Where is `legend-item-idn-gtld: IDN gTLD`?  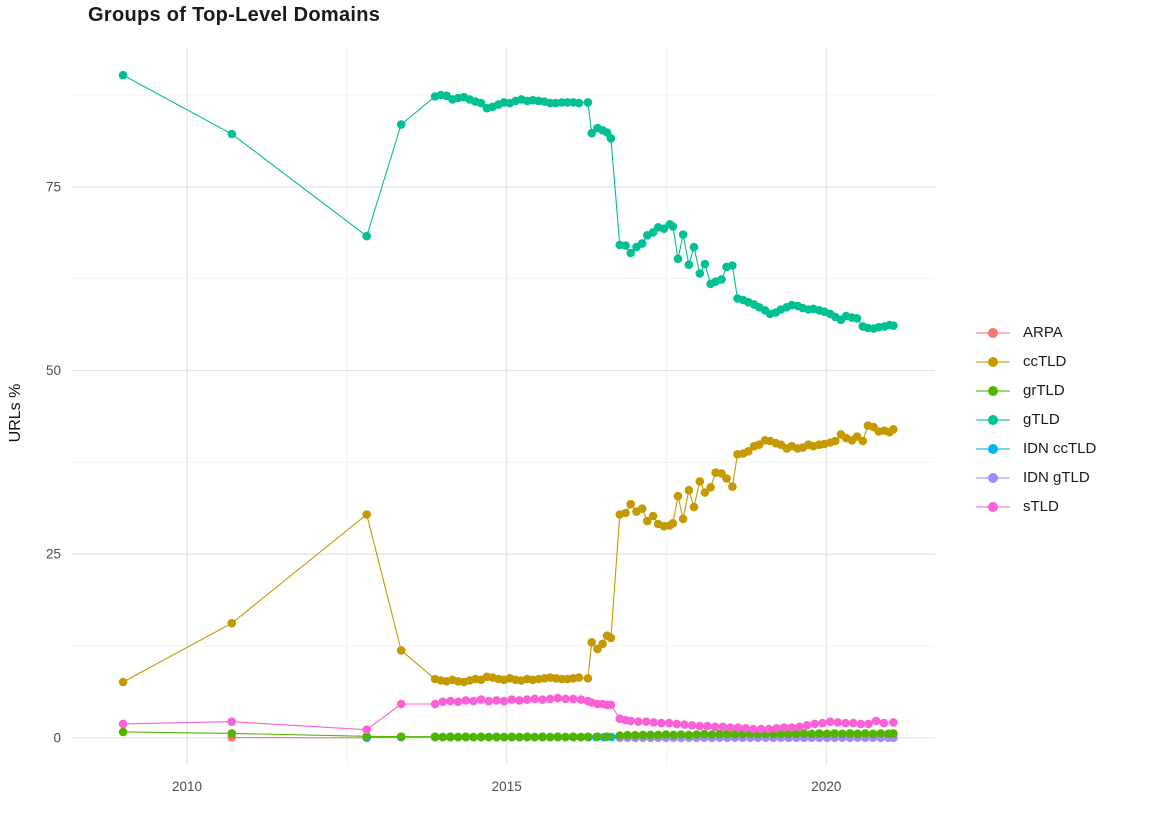
legend-item-idn-gtld: IDN gTLD is located at coordinates (1036, 477).